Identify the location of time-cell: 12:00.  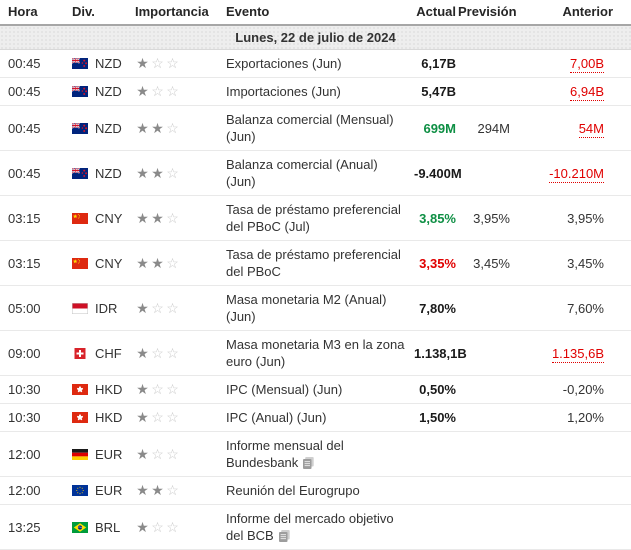
(30, 454).